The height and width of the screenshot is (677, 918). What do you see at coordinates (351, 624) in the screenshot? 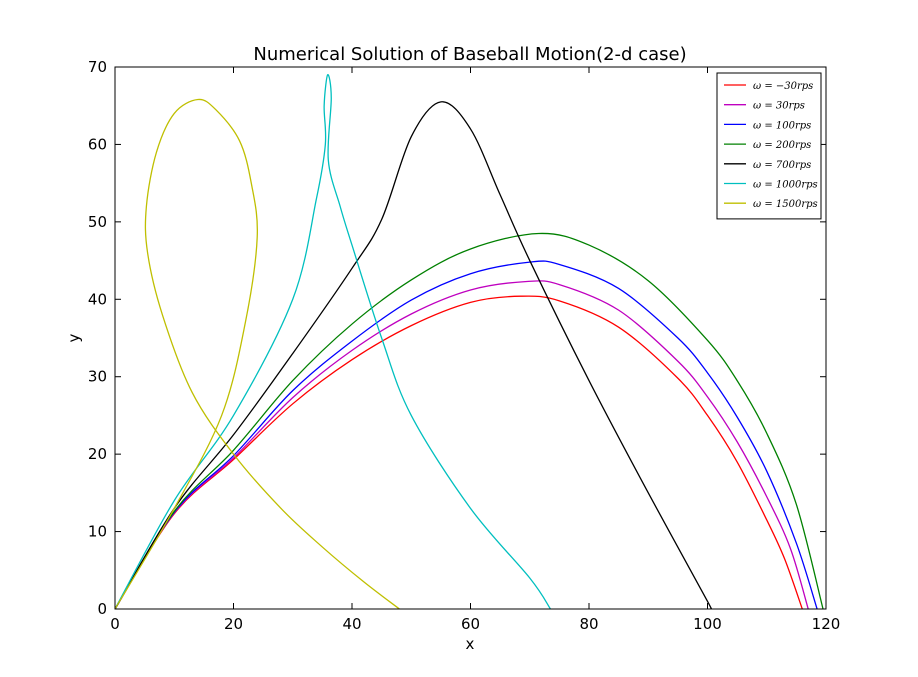
I see `x-tick-label: 40` at bounding box center [351, 624].